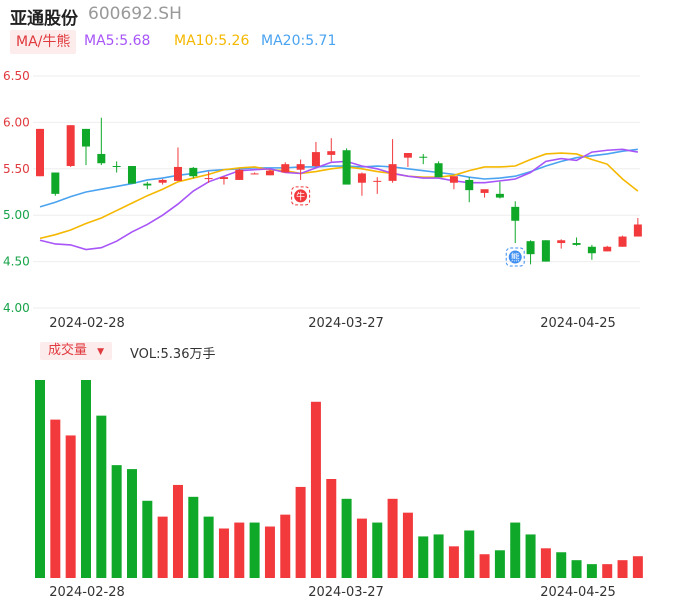  Describe the element at coordinates (87, 323) in the screenshot. I see `x-tick-label: 2024-02-28` at that location.